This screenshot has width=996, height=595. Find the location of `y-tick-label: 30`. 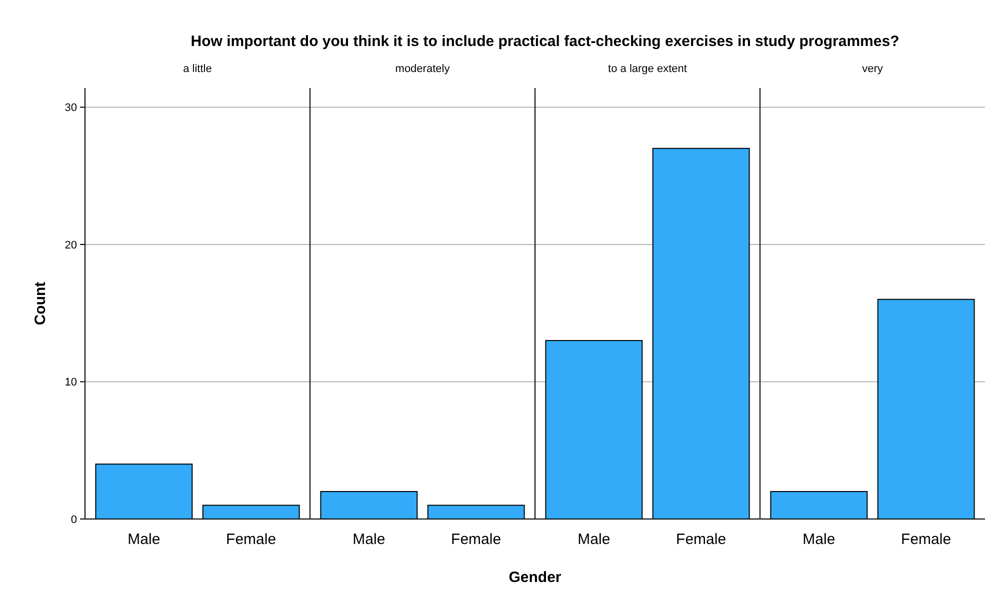

y-tick-label: 30 is located at coordinates (70, 108).